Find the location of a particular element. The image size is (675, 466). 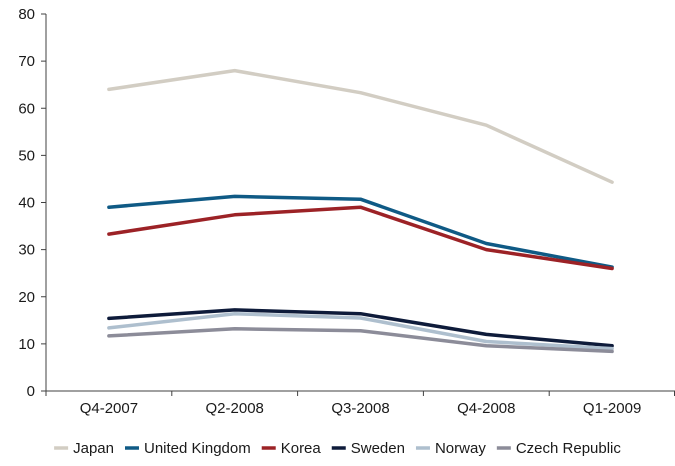

x-tick-label: Q1-2009 is located at coordinates (612, 408).